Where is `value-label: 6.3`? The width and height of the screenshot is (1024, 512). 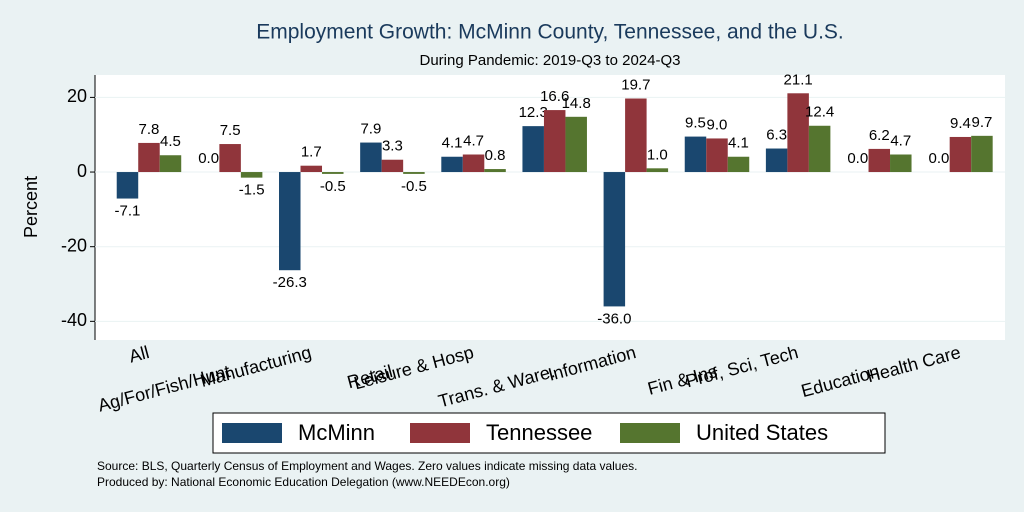
value-label: 6.3 is located at coordinates (776, 134).